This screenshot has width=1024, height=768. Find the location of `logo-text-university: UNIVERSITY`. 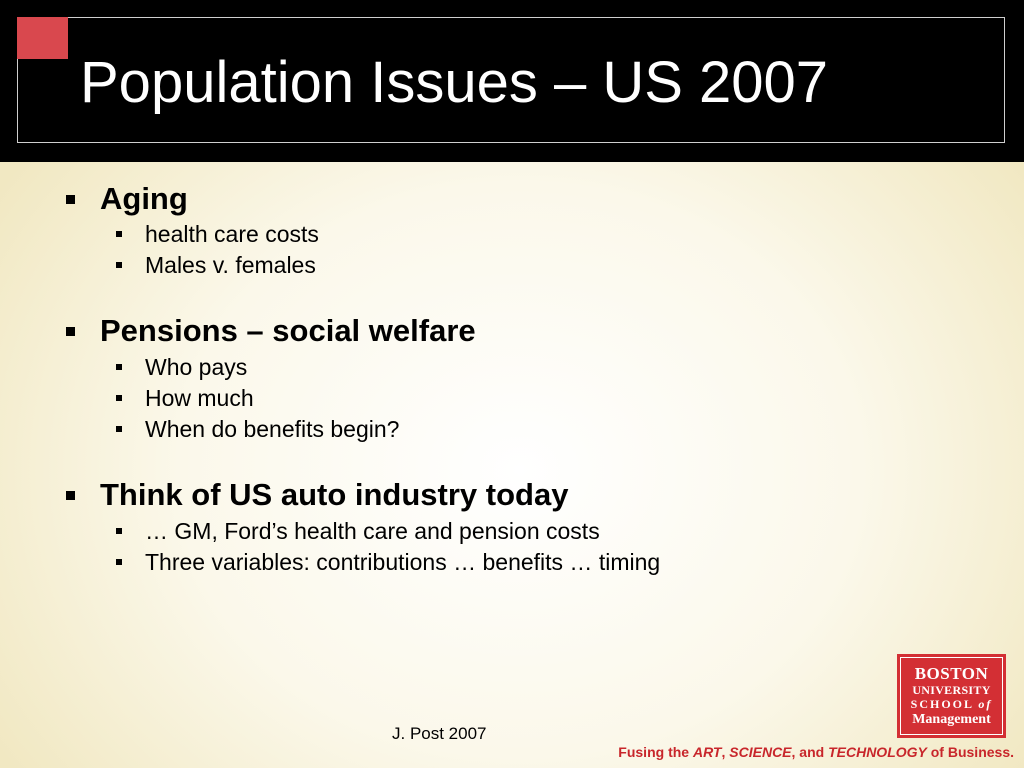

logo-text-university: UNIVERSITY is located at coordinates (951, 689).